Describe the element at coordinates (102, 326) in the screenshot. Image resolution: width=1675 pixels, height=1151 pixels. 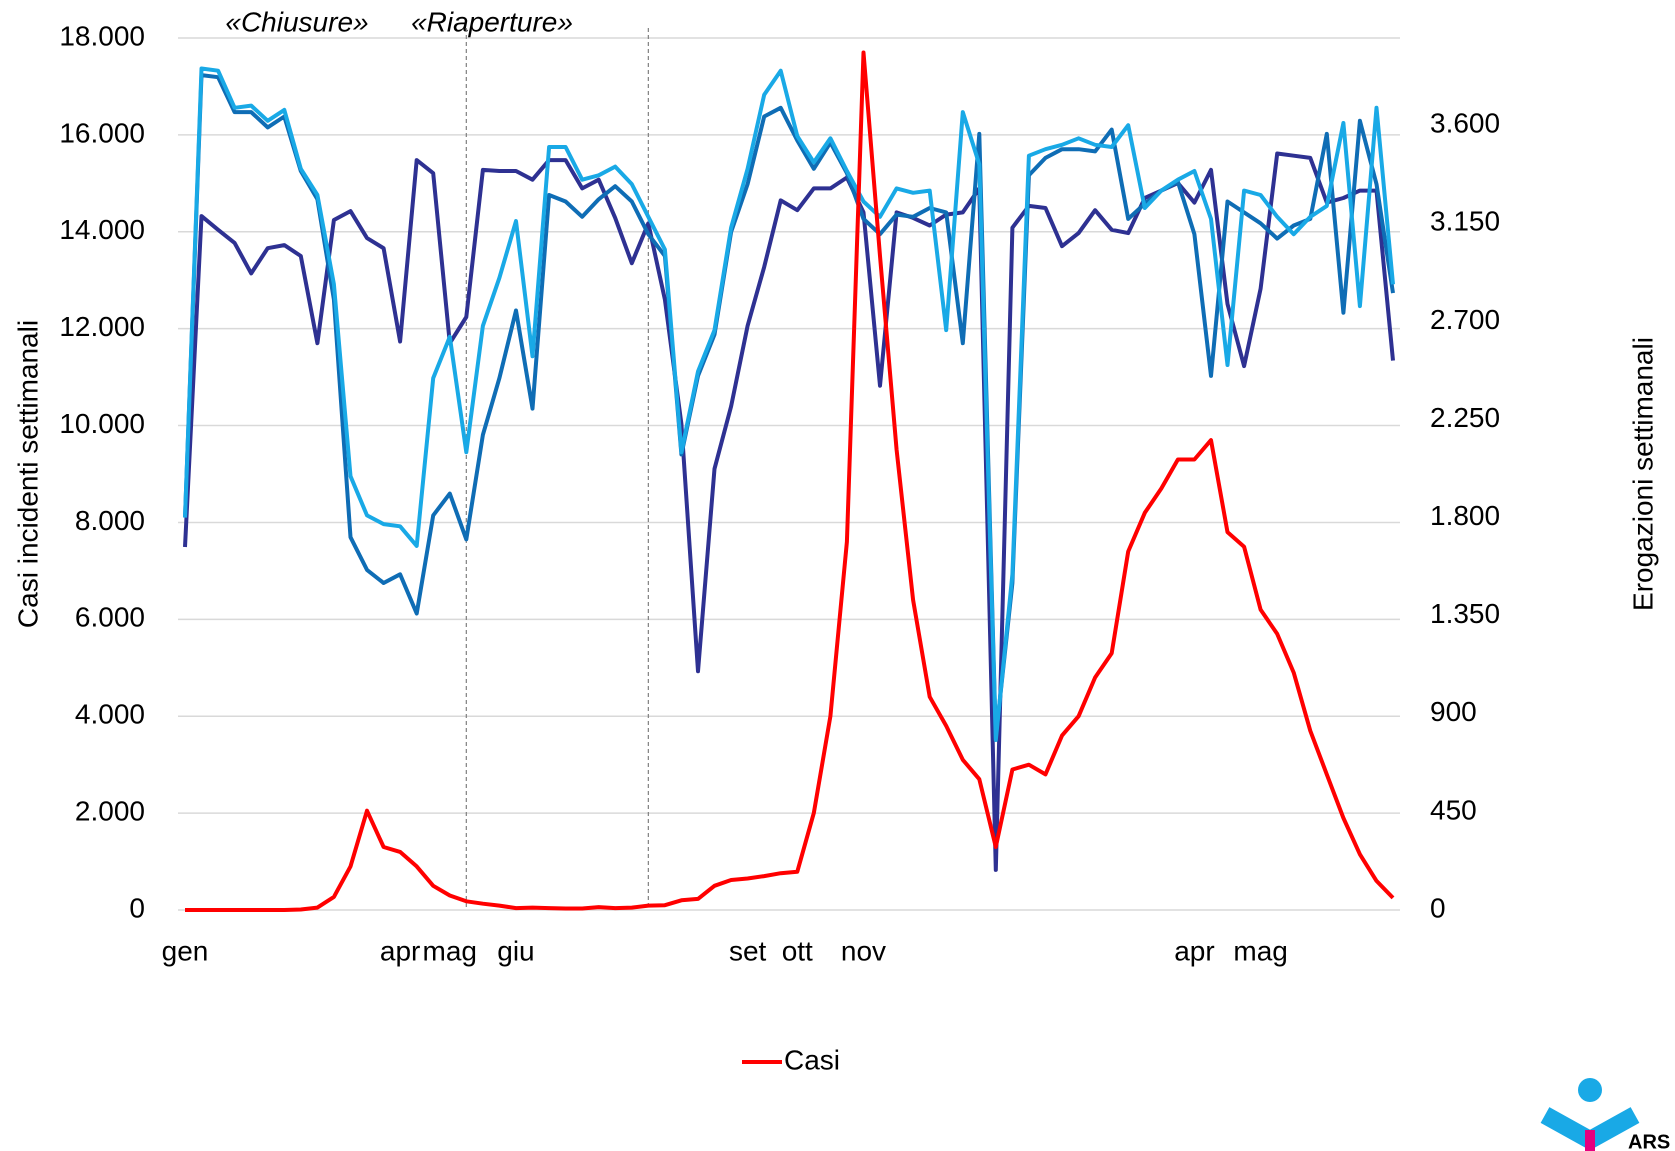
I see `y-tick-label: 12.000` at that location.